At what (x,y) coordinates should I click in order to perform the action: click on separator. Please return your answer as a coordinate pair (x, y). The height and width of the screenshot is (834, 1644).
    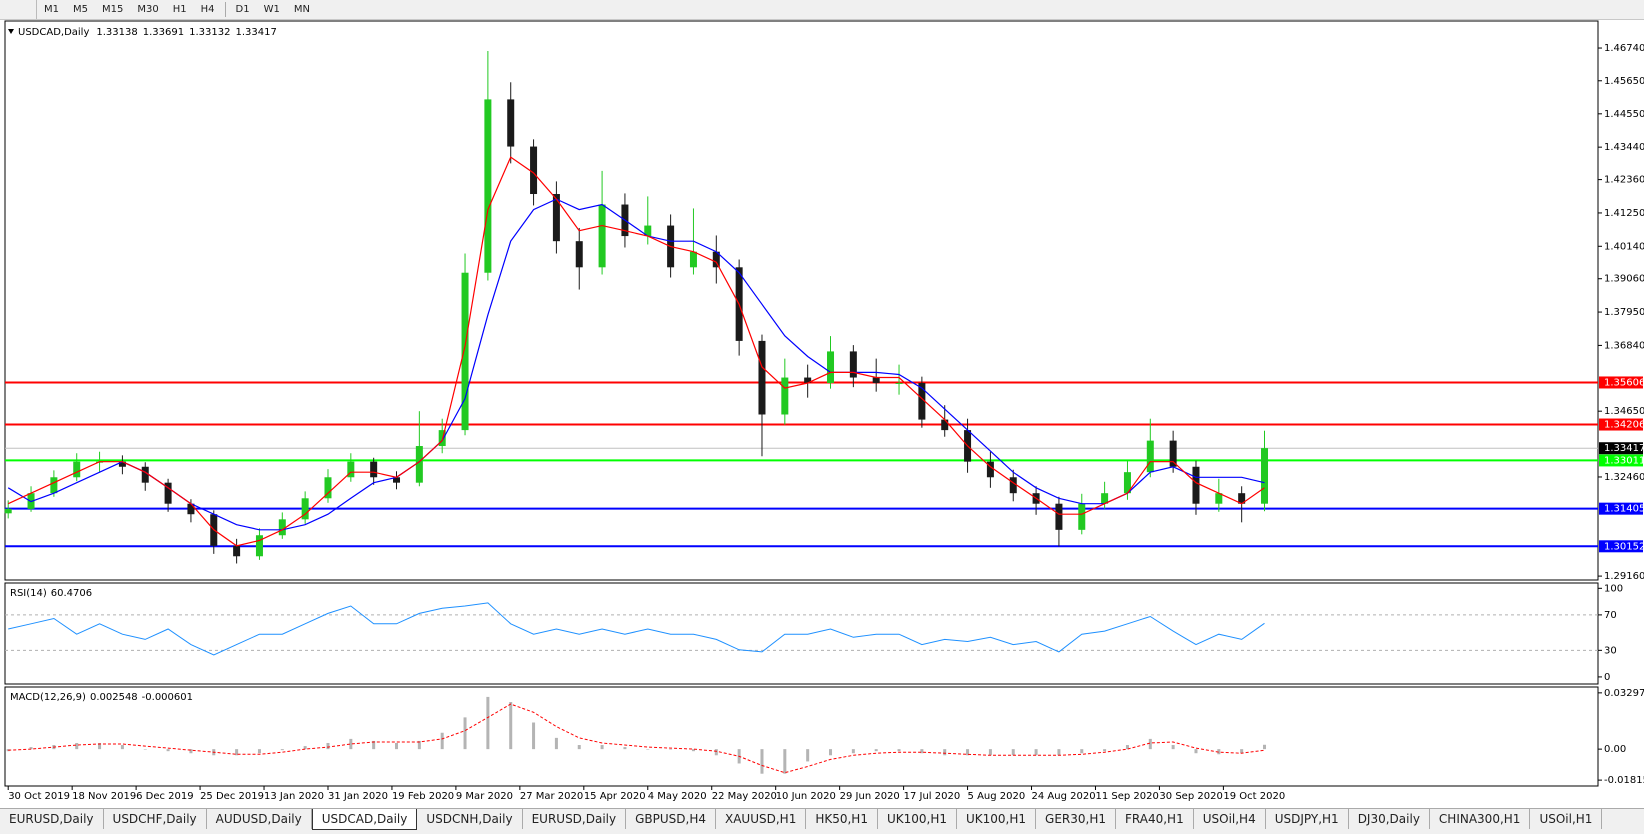
    Looking at the image, I should click on (225, 9).